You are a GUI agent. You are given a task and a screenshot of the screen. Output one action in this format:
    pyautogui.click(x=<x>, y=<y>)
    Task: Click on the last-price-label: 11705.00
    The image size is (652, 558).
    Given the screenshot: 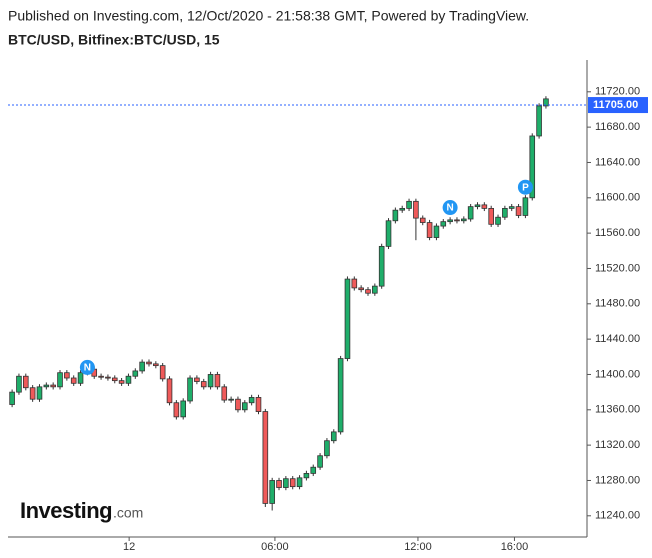 What is the action you would take?
    pyautogui.click(x=615, y=105)
    